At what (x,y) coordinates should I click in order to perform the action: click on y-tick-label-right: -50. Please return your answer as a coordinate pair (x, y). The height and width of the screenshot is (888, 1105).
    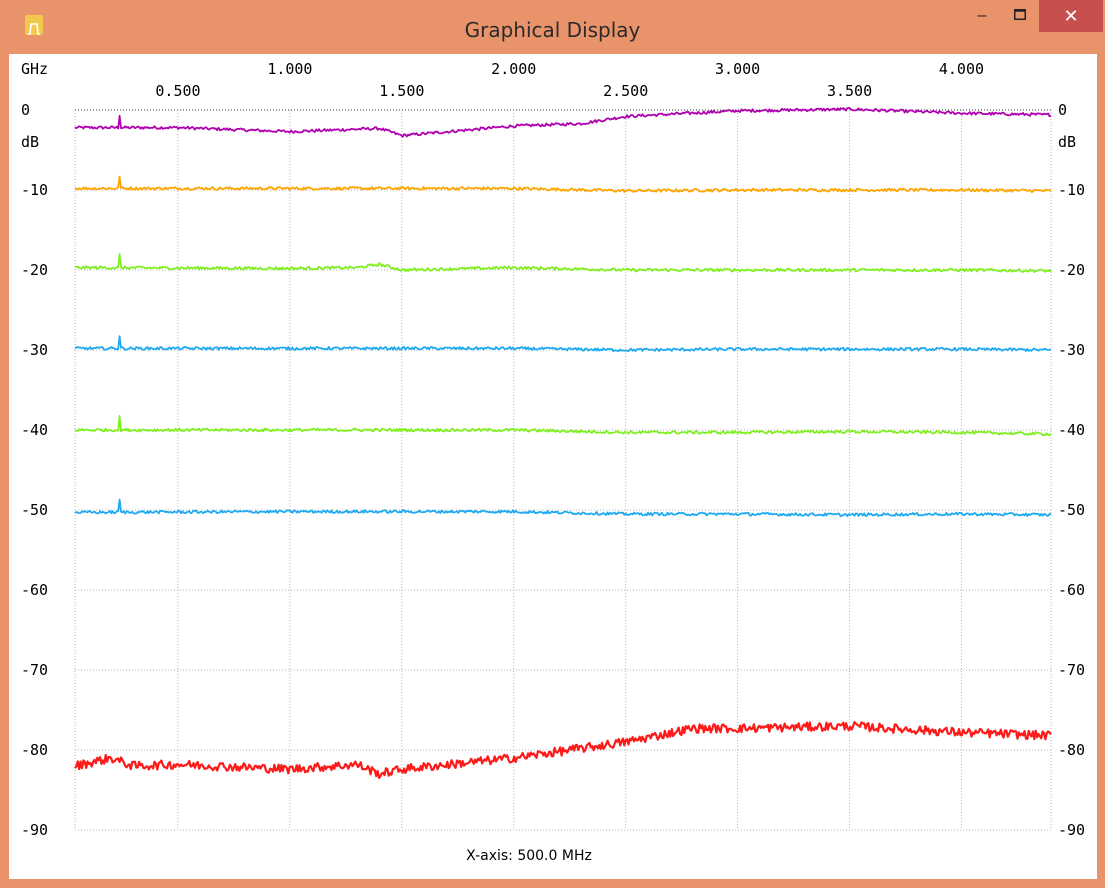
    Looking at the image, I should click on (1071, 510).